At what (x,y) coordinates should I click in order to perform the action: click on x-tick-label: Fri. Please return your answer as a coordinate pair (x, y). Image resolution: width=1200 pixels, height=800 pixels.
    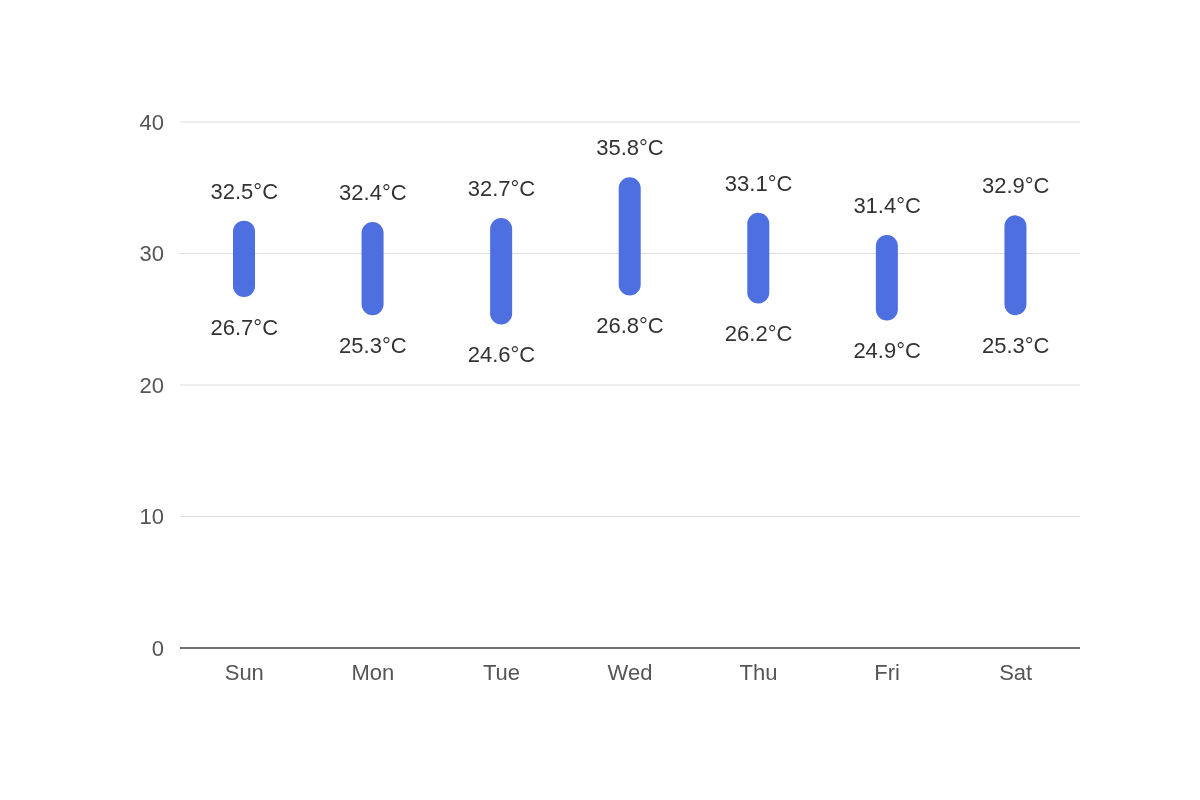
    Looking at the image, I should click on (887, 672).